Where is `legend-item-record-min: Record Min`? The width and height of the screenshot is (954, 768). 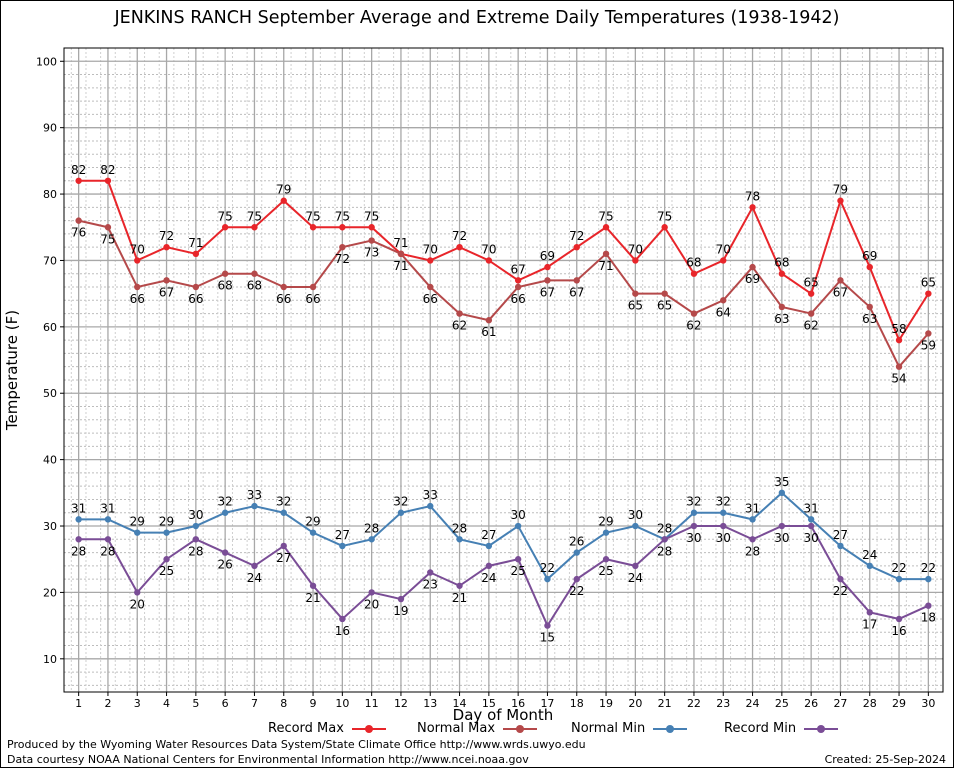 legend-item-record-min: Record Min is located at coordinates (781, 728).